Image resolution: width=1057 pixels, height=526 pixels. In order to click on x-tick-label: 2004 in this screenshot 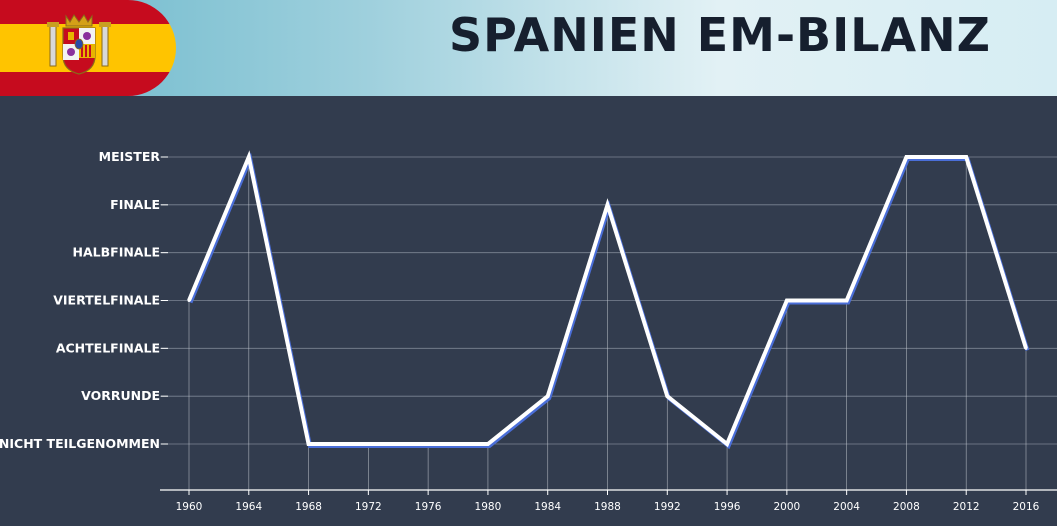, I will do `click(846, 507)`.